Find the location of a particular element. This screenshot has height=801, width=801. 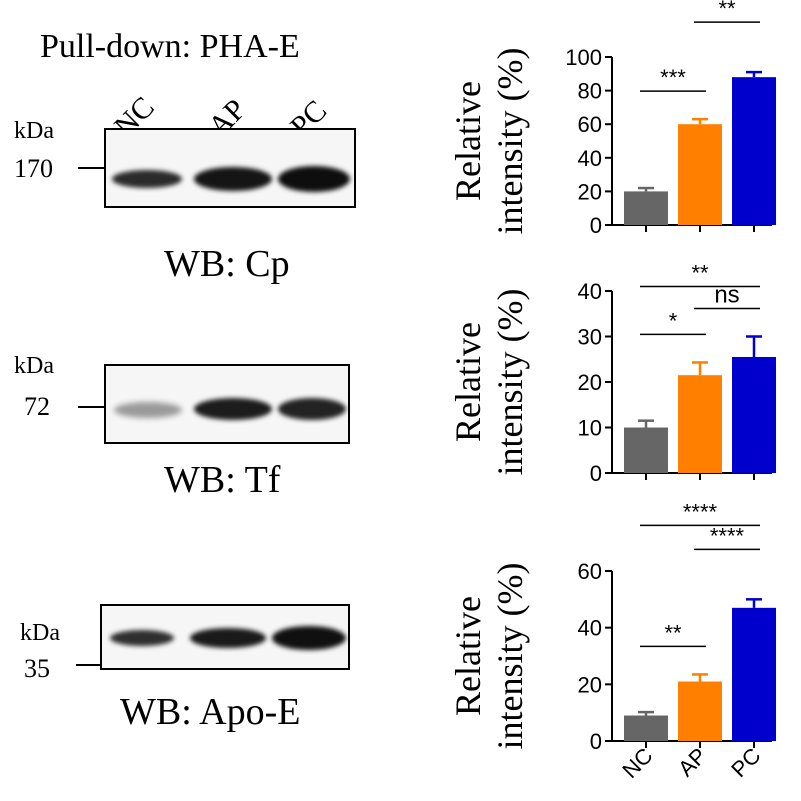

western-blot-cp is located at coordinates (230, 168).